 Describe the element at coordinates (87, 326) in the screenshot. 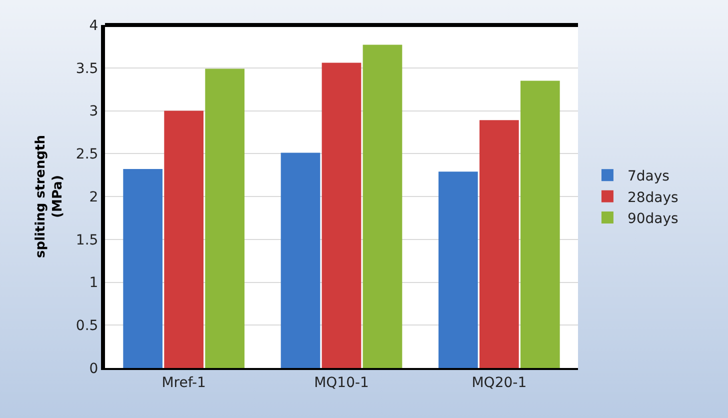

I see `y-tick-label: 0.5` at that location.